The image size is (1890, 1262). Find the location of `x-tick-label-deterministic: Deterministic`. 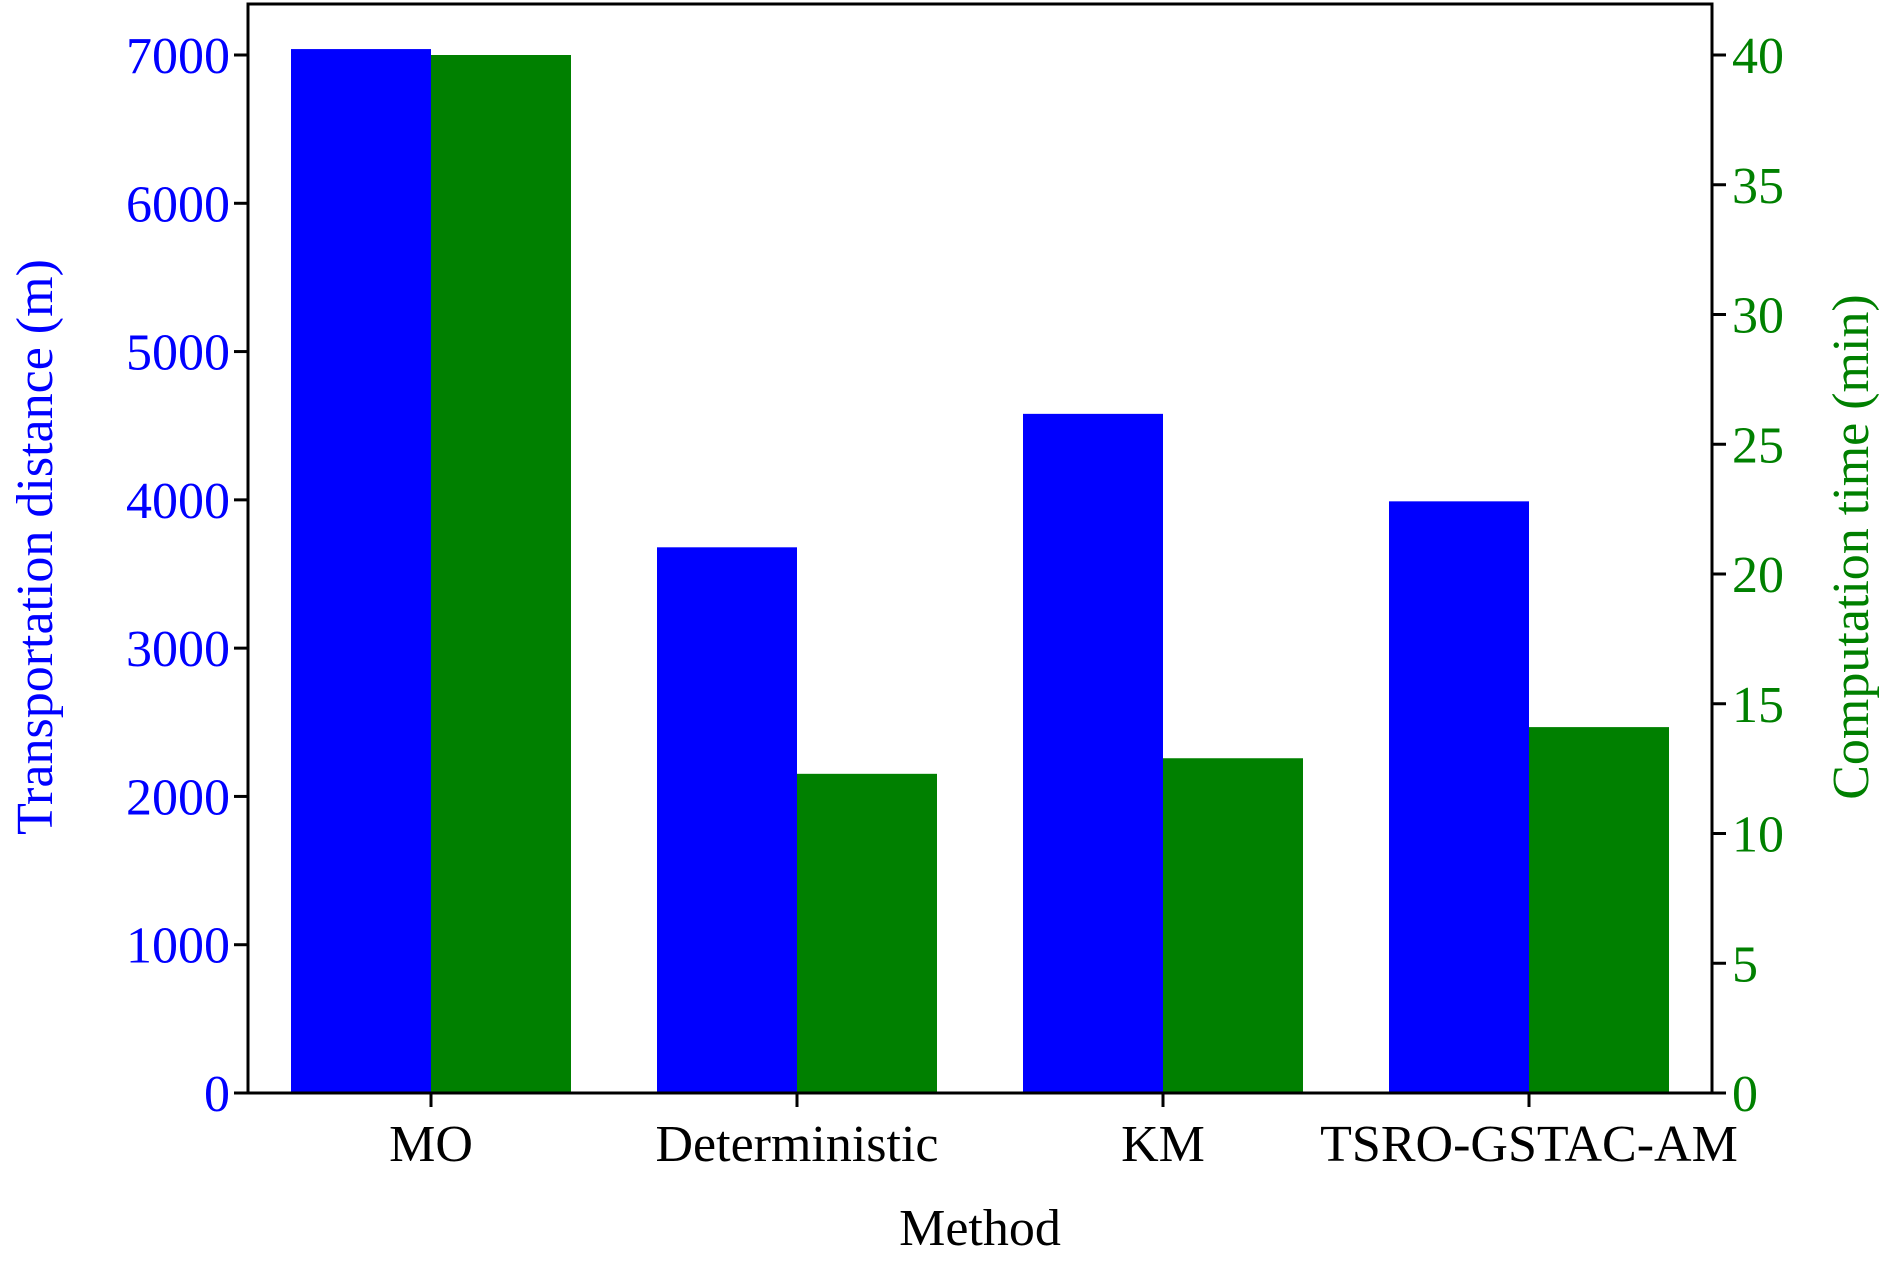

x-tick-label-deterministic: Deterministic is located at coordinates (796, 1144).